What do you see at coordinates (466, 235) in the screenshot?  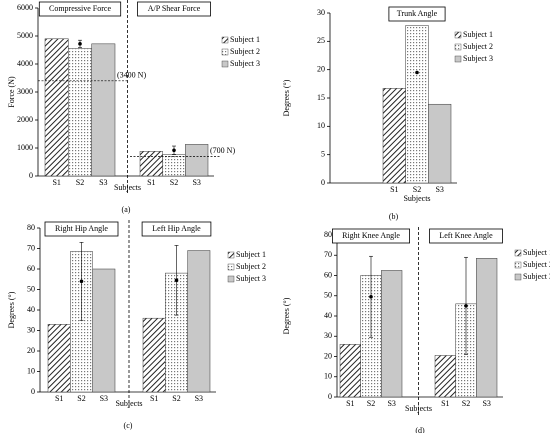 I see `group-title: Left Knee Angle` at bounding box center [466, 235].